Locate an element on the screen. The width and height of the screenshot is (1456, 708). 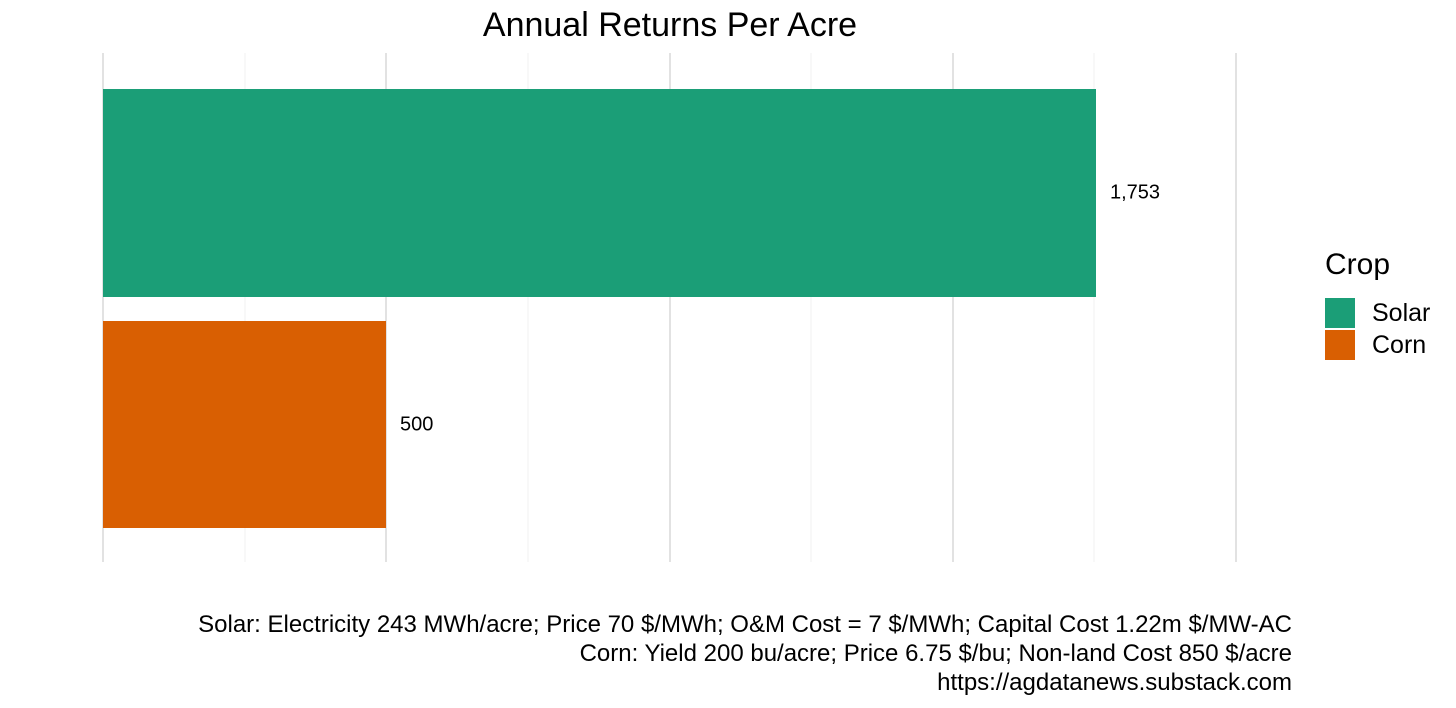
legend-item-corn: Corn is located at coordinates (1377, 345).